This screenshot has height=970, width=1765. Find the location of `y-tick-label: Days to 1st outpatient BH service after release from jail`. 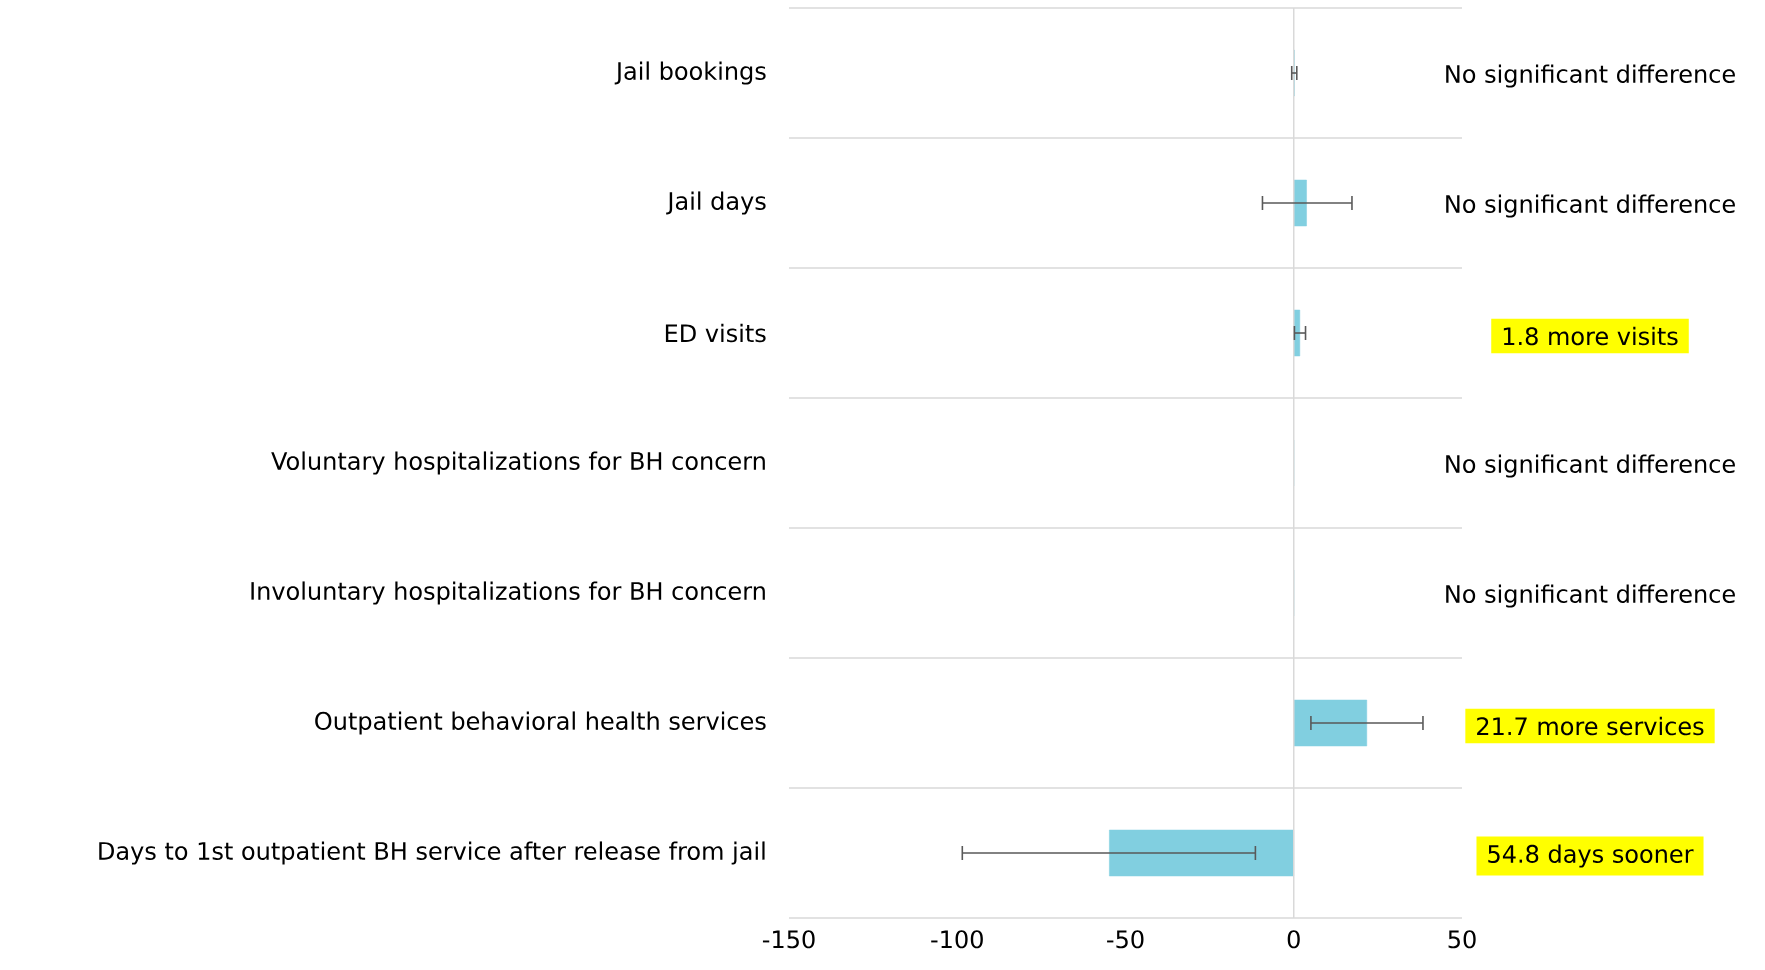

y-tick-label: Days to 1st outpatient BH service after release from jail is located at coordinates (432, 853).